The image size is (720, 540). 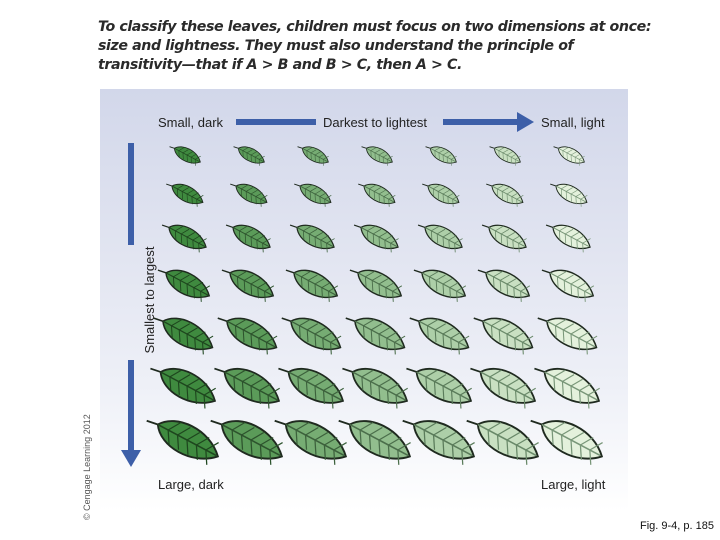 I want to click on leaf-r3-c6, so click(x=504, y=238).